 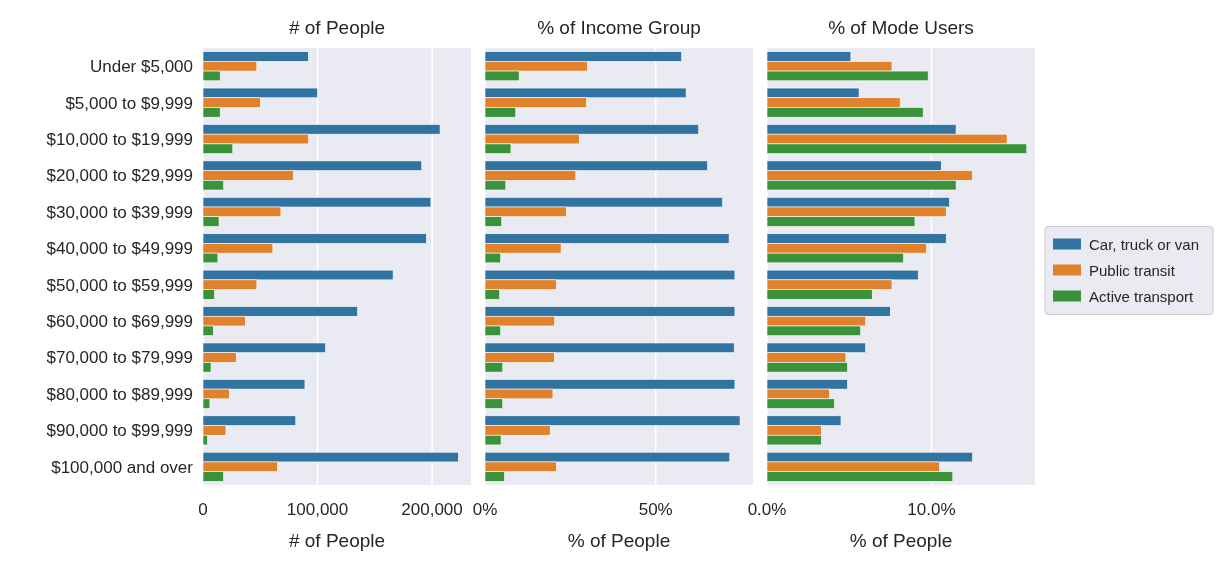 What do you see at coordinates (619, 27) in the screenshot?
I see `chart-title: % of Income Group` at bounding box center [619, 27].